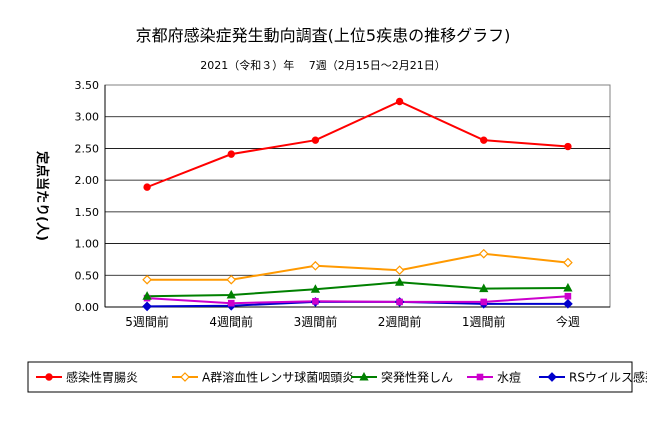 Image resolution: width=647 pixels, height=428 pixels. Describe the element at coordinates (102, 377) in the screenshot. I see `legend-label: 感染性胃腸炎` at that location.